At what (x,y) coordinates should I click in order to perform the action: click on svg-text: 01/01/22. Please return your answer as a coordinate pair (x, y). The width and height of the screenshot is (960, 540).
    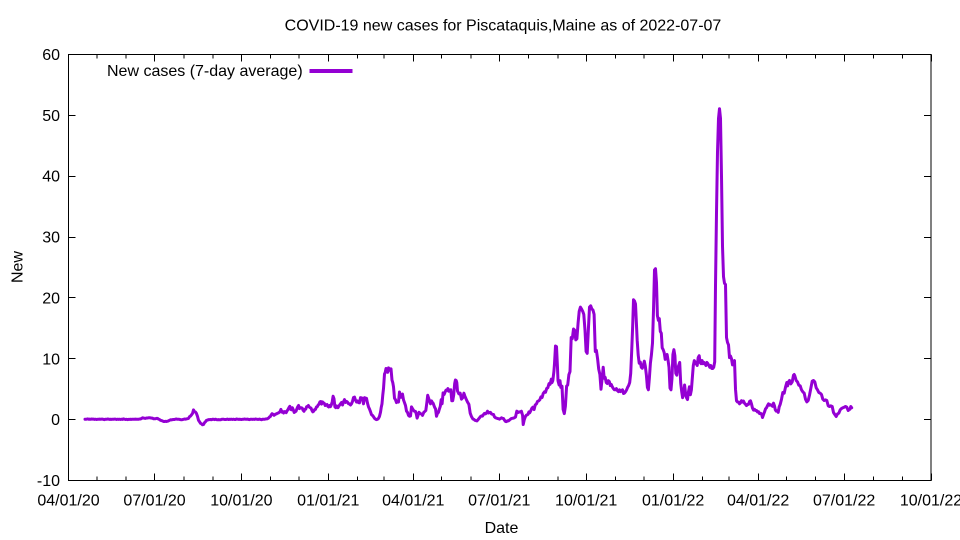
    Looking at the image, I should click on (673, 501).